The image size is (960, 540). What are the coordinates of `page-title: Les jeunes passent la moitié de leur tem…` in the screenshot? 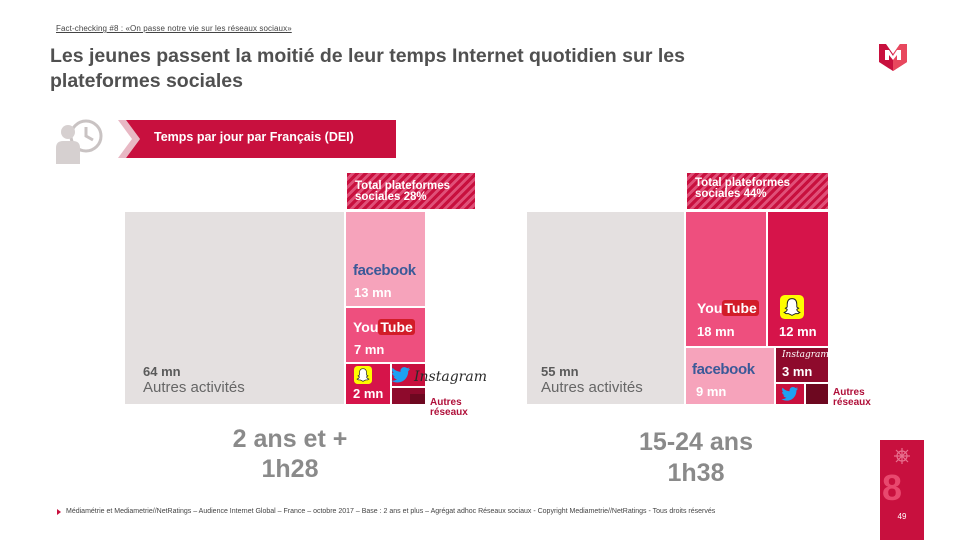 It's located at (367, 68).